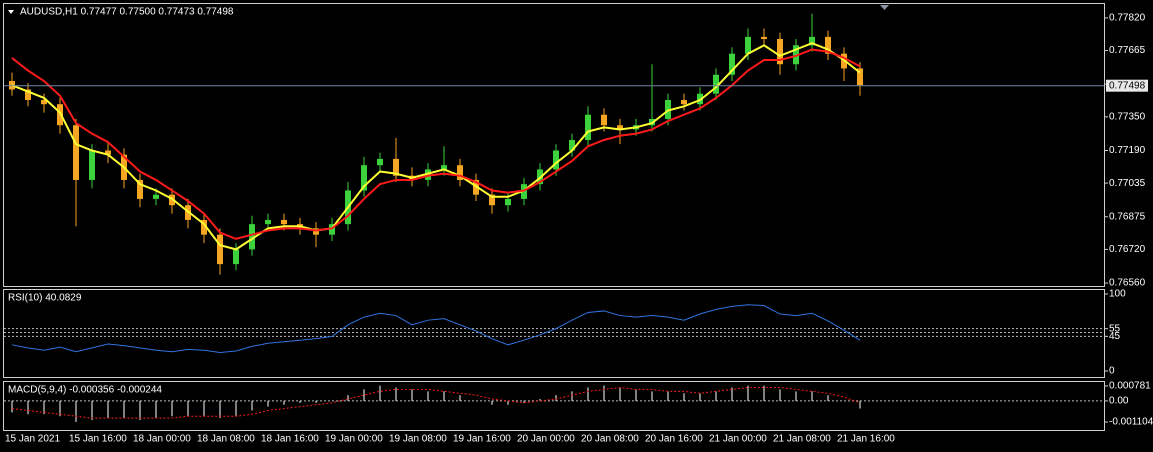  What do you see at coordinates (1127, 116) in the screenshot?
I see `y-tick-label: 0.77350` at bounding box center [1127, 116].